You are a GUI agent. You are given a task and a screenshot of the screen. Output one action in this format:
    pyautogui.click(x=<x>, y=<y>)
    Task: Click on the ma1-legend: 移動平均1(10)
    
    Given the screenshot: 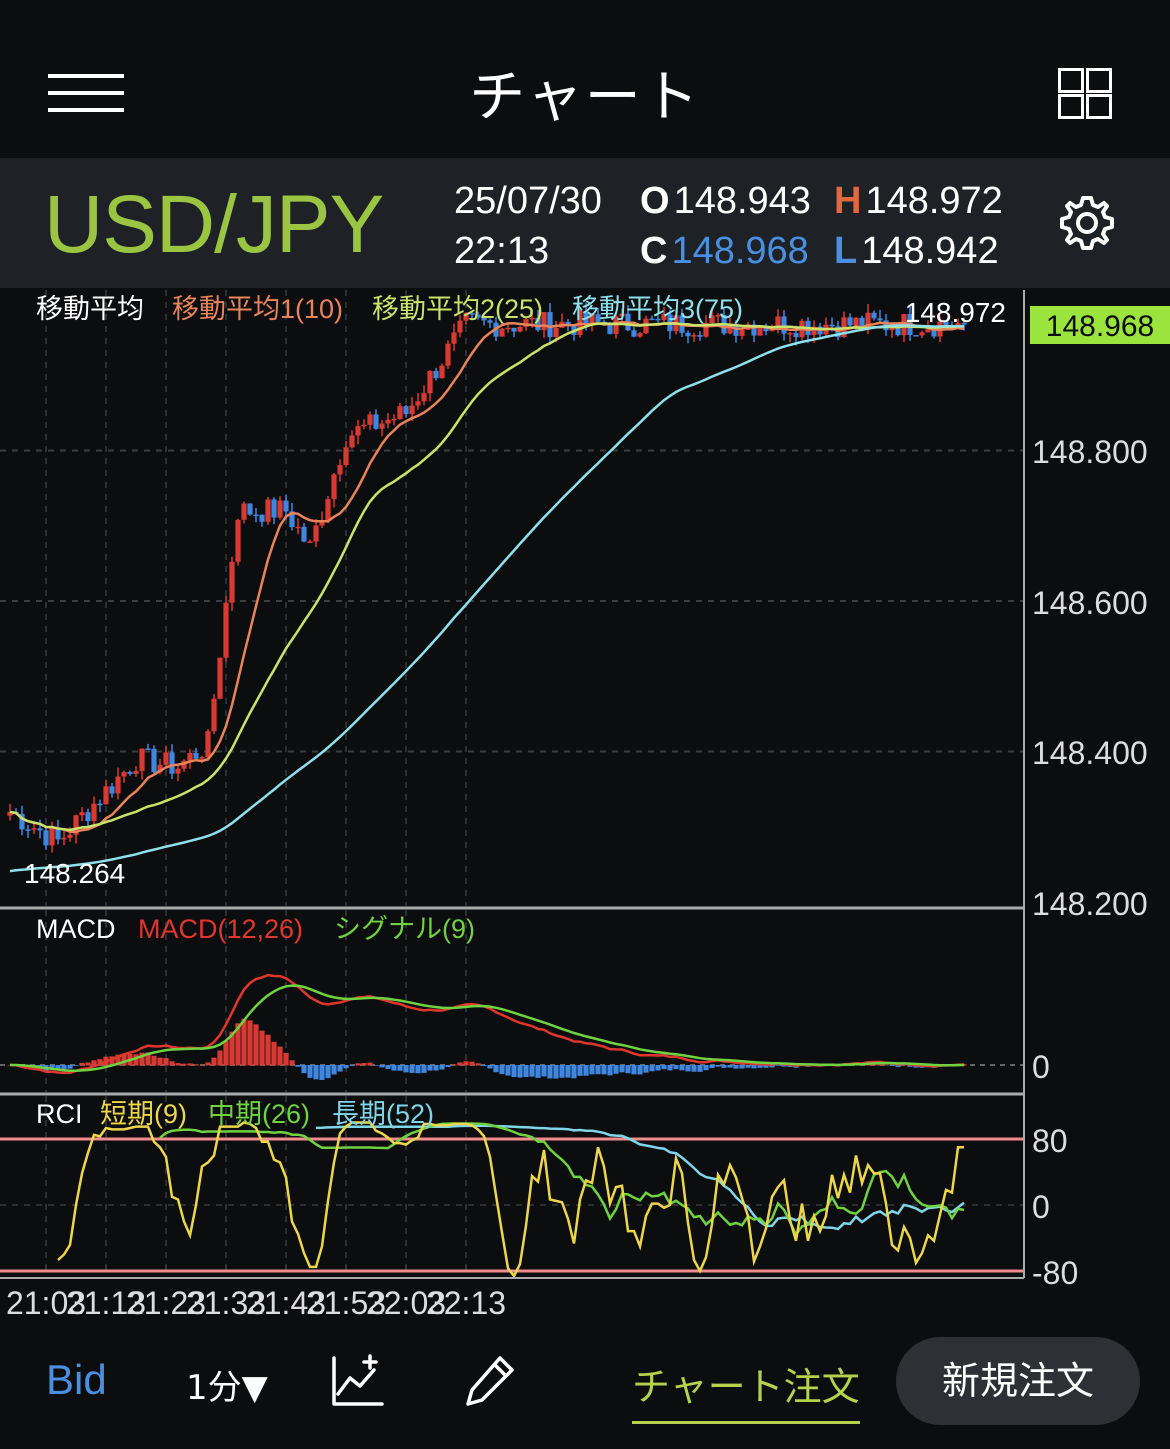 What is the action you would take?
    pyautogui.click(x=257, y=309)
    